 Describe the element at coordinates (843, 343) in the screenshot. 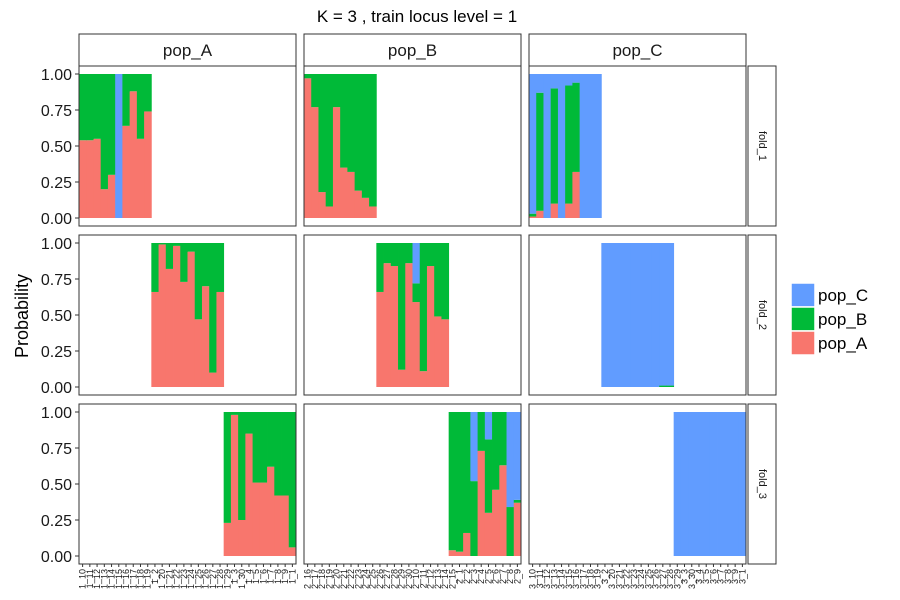

I see `legend-label: pop_A` at that location.